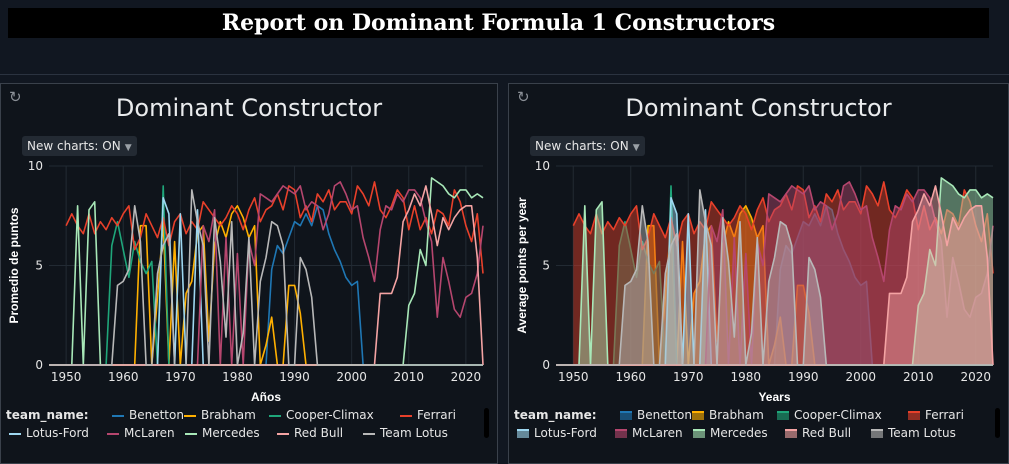  I want to click on y-axis-label: Promedio de puntos, so click(14, 265).